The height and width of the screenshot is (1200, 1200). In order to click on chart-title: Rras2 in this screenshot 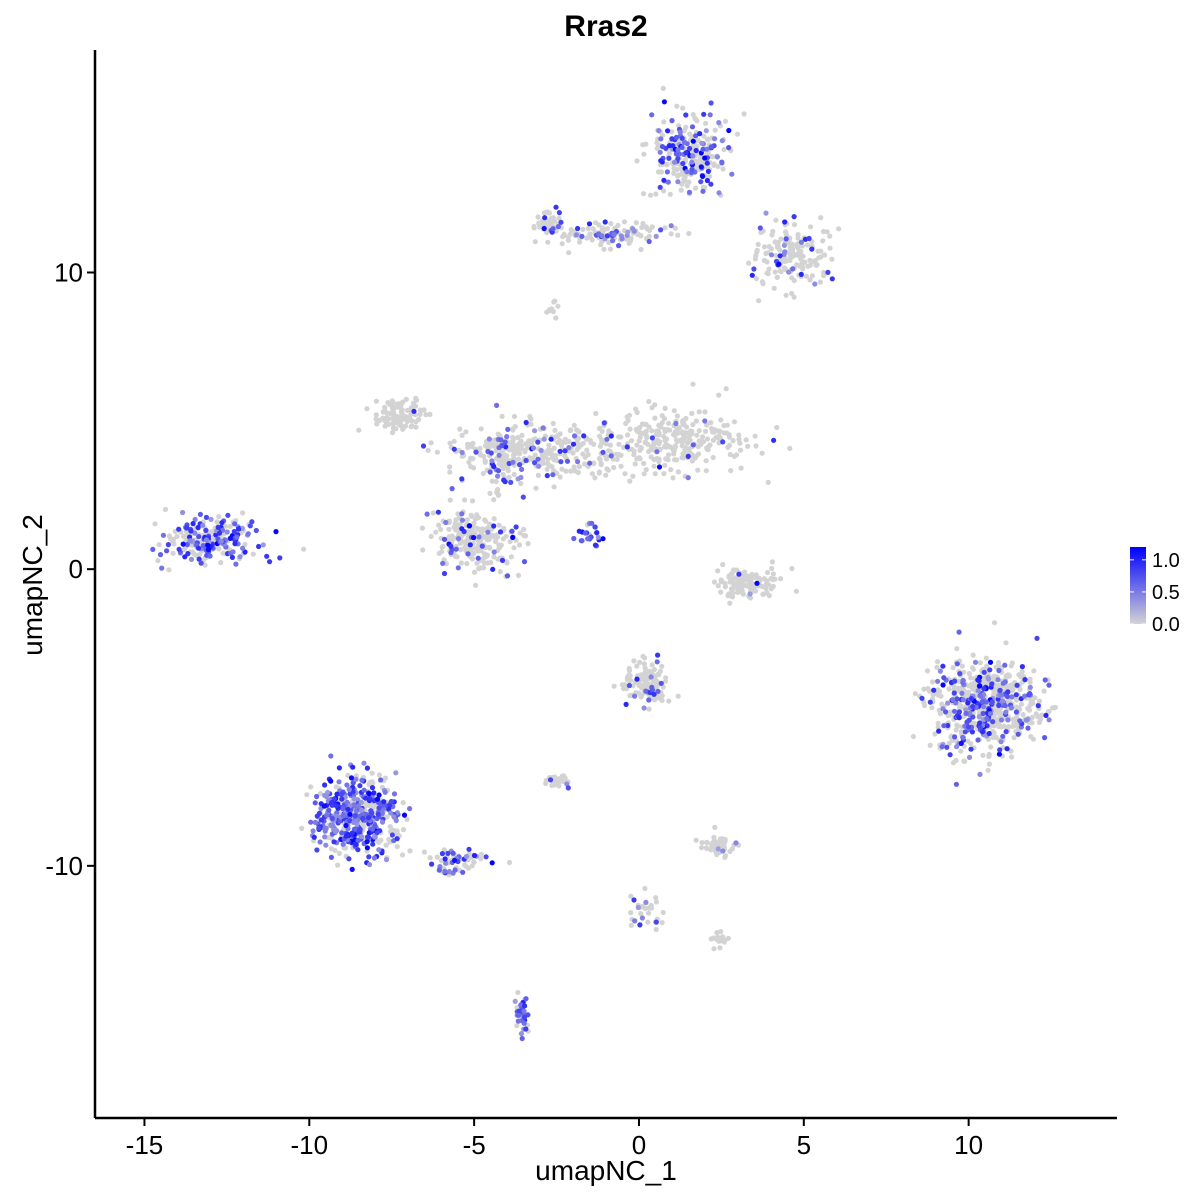, I will do `click(605, 26)`.